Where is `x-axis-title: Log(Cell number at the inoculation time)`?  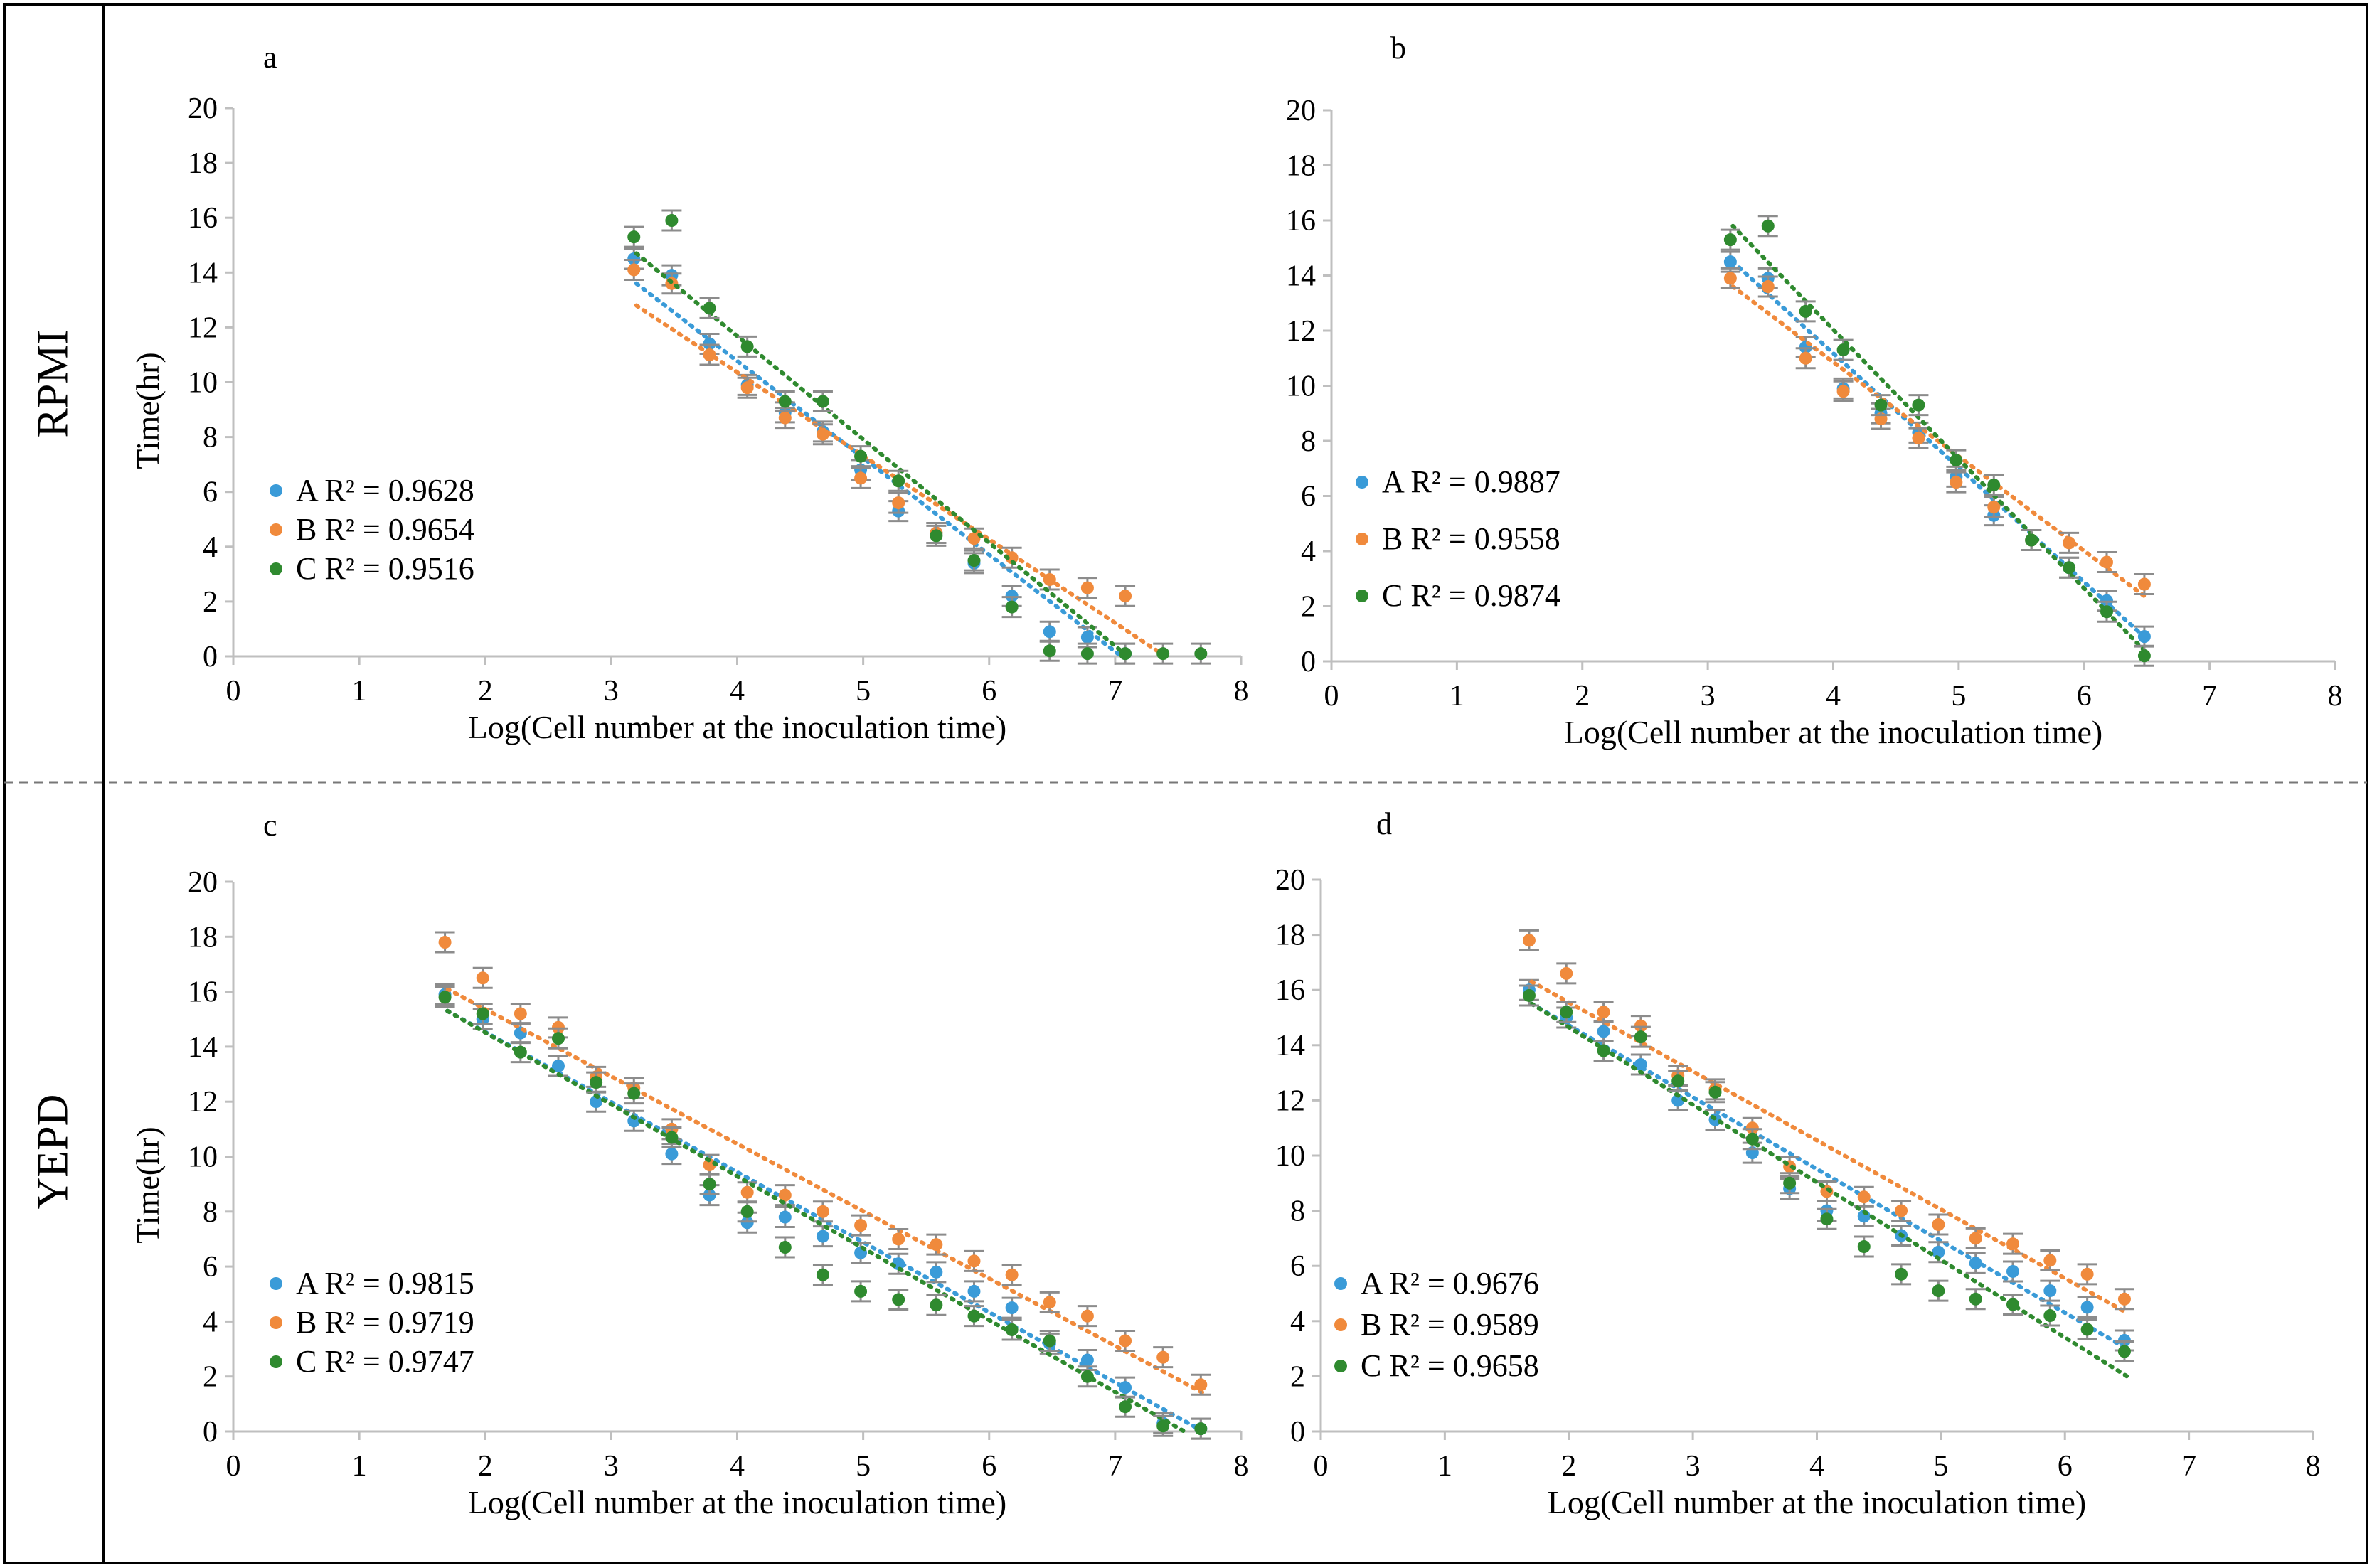 x-axis-title: Log(Cell number at the inoculation time) is located at coordinates (1834, 732).